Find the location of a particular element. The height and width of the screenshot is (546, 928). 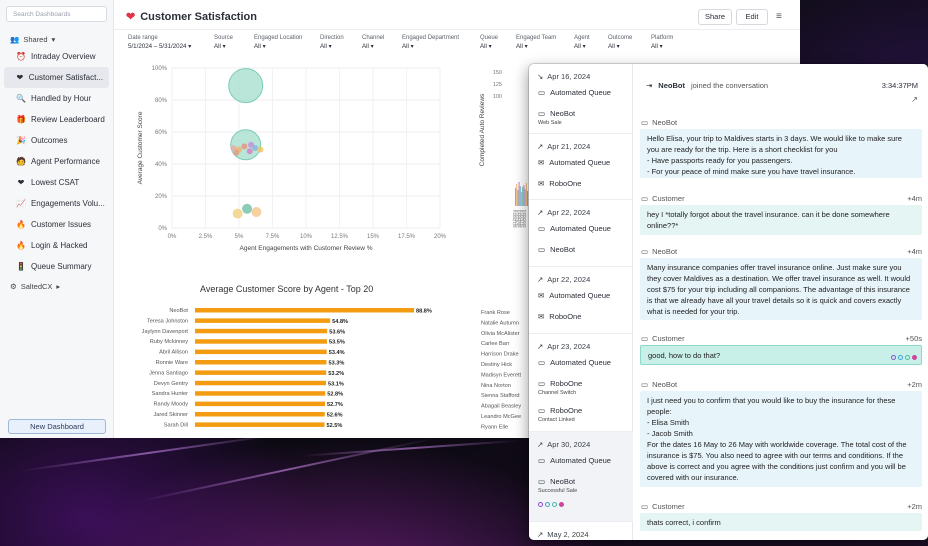

bar-category-label: Leandro McGee is located at coordinates (501, 417).